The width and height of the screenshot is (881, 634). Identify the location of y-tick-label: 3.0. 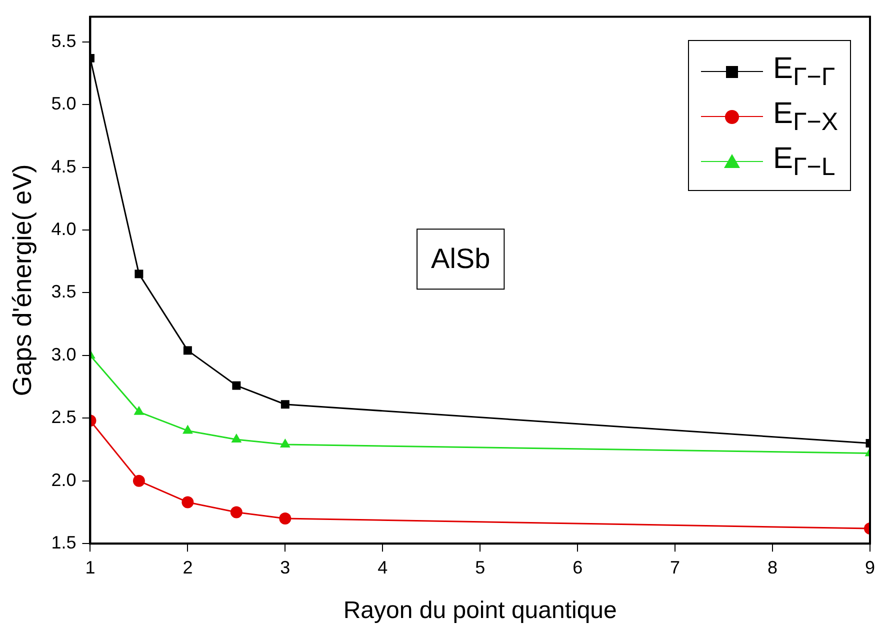
(63, 354).